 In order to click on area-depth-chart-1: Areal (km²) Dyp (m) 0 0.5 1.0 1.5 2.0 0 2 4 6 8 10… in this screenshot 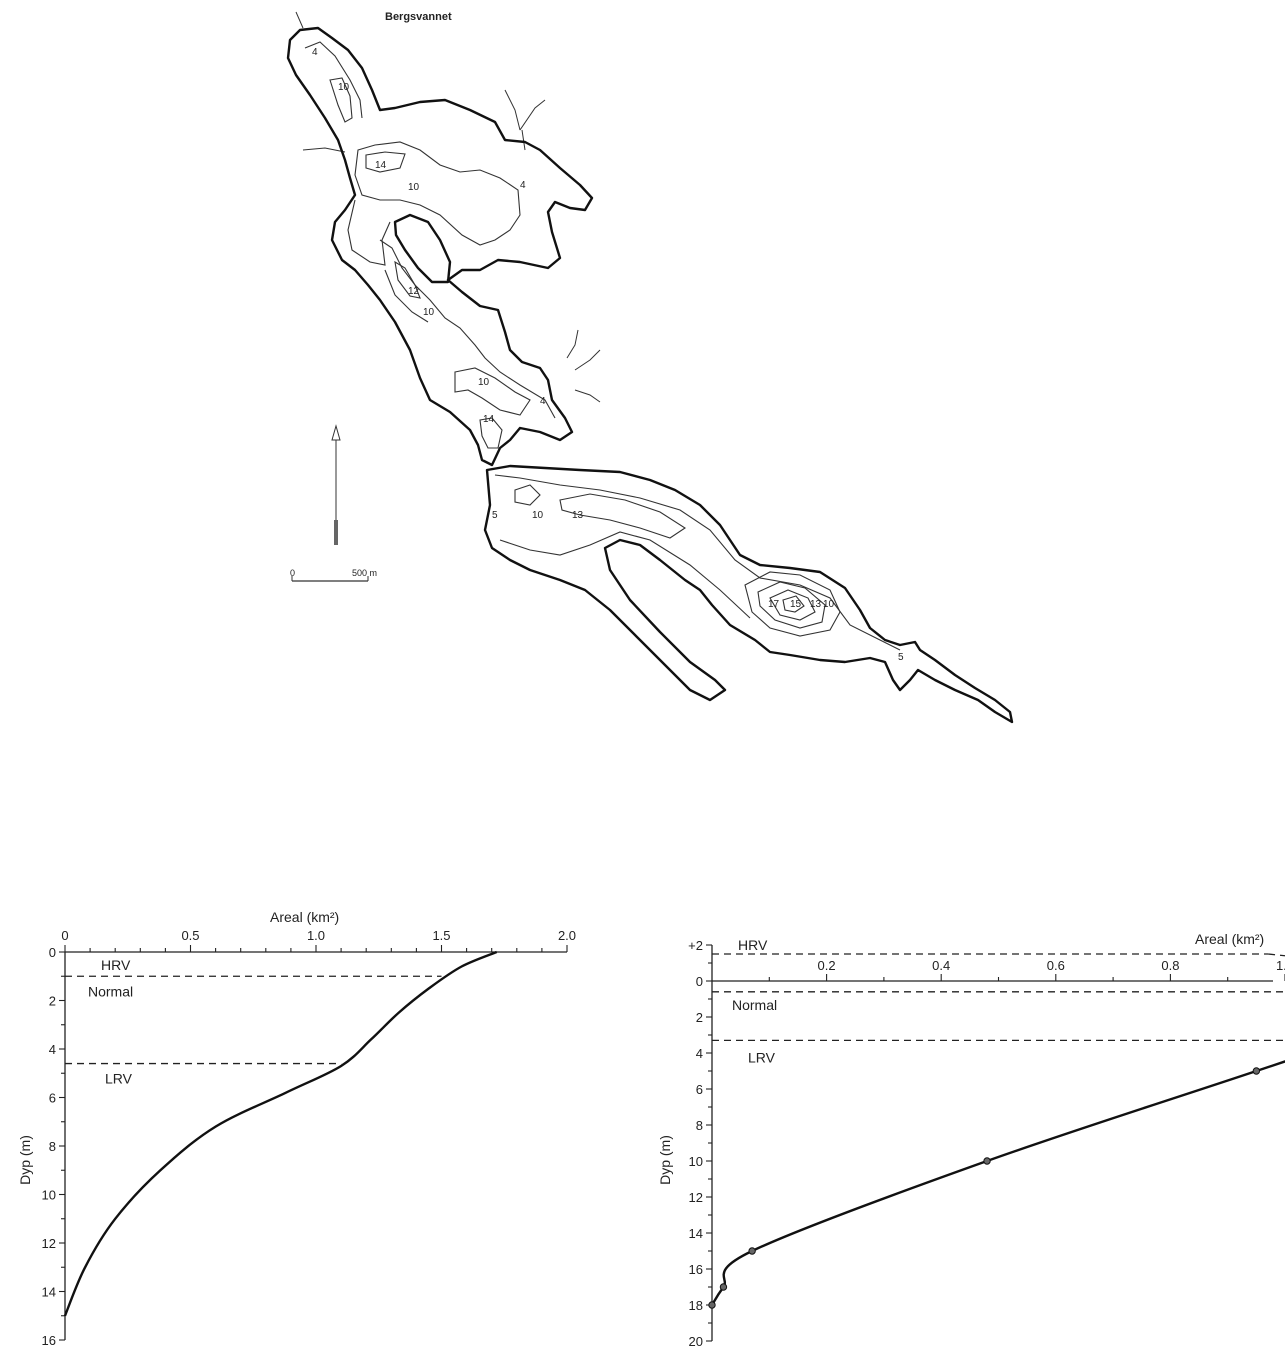, I will do `click(296, 1128)`.